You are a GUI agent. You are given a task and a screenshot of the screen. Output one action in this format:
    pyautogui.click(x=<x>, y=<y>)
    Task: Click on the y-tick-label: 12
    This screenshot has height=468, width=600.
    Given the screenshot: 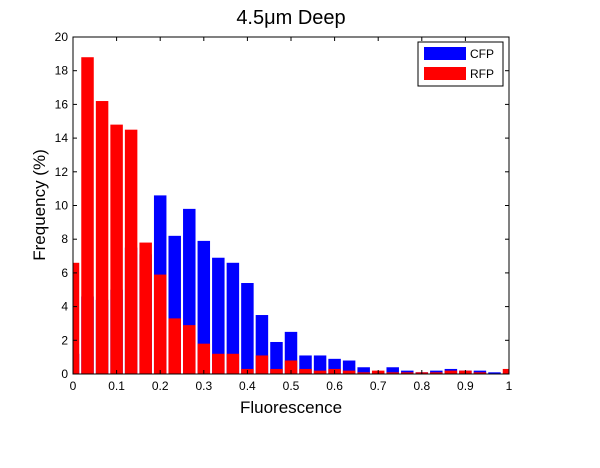 What is the action you would take?
    pyautogui.click(x=62, y=172)
    